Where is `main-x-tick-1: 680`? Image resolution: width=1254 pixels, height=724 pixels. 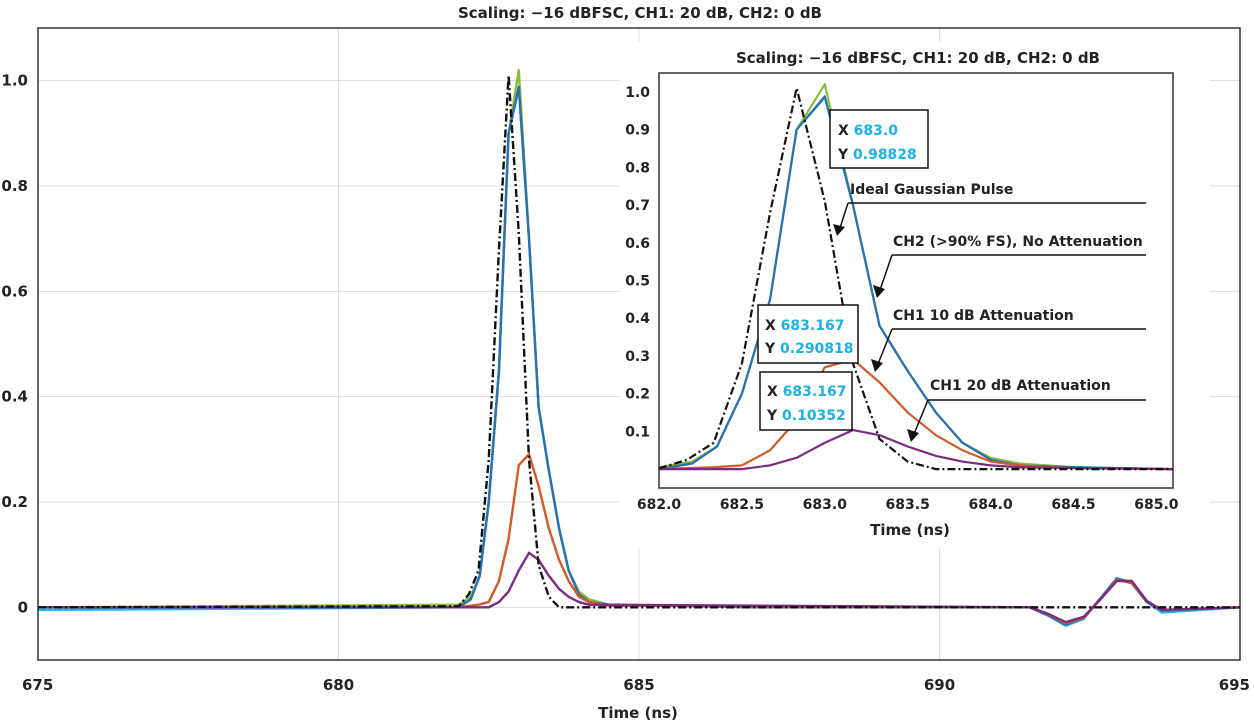
main-x-tick-1: 680 is located at coordinates (338, 685).